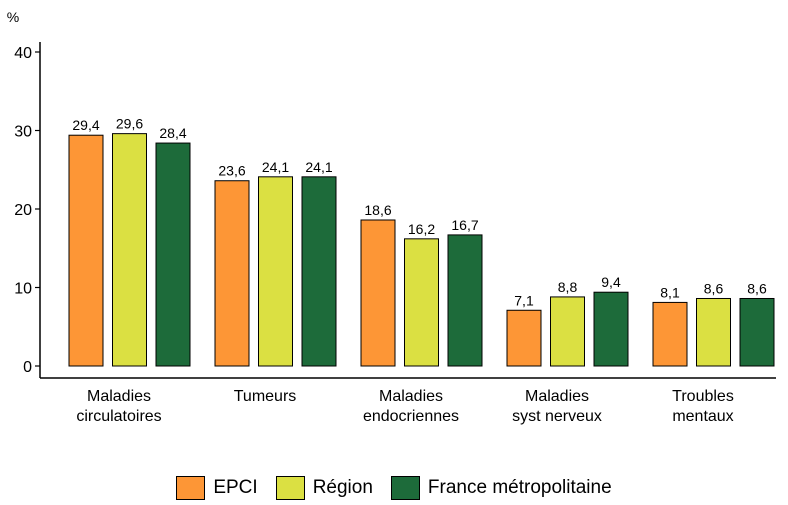 This screenshot has height=505, width=788. Describe the element at coordinates (611, 282) in the screenshot. I see `bar-value-label: 9,4` at that location.